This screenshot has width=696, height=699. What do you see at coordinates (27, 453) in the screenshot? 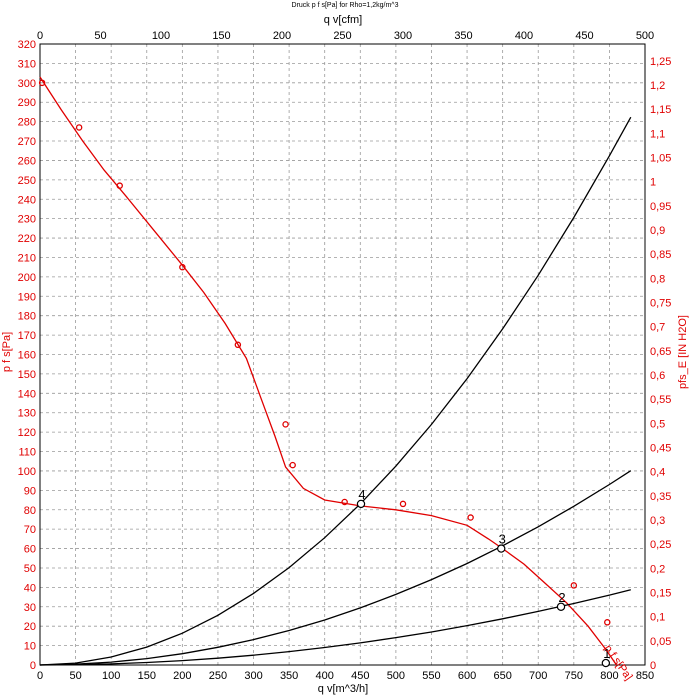
I see `y-tick-label: 110` at bounding box center [27, 453].